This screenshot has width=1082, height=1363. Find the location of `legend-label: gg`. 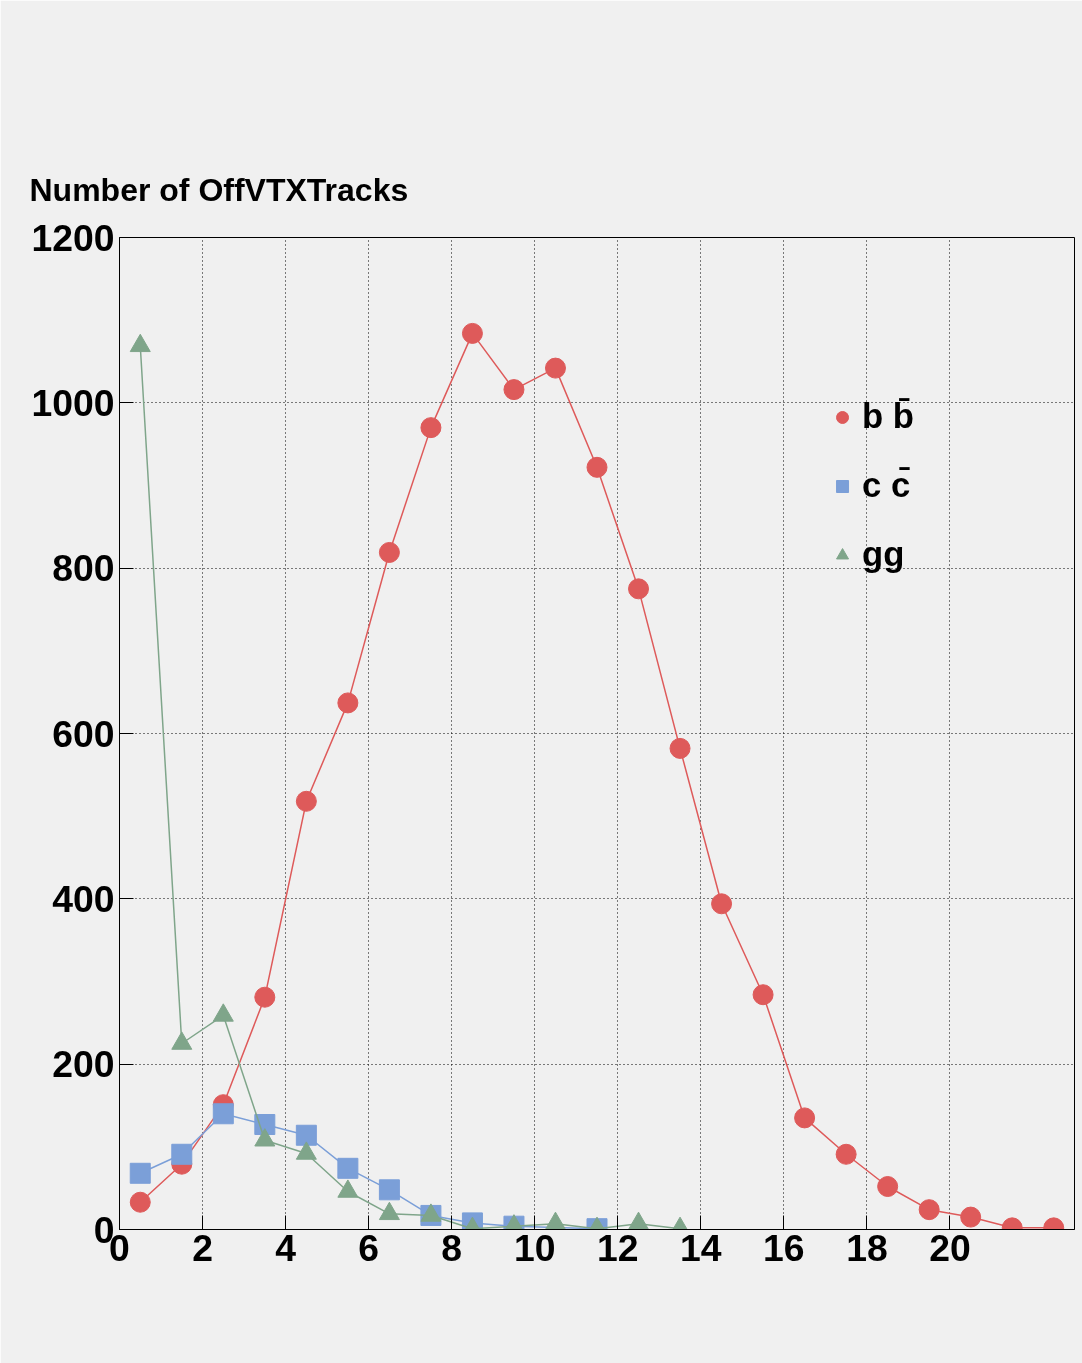

legend-label: gg is located at coordinates (883, 554).